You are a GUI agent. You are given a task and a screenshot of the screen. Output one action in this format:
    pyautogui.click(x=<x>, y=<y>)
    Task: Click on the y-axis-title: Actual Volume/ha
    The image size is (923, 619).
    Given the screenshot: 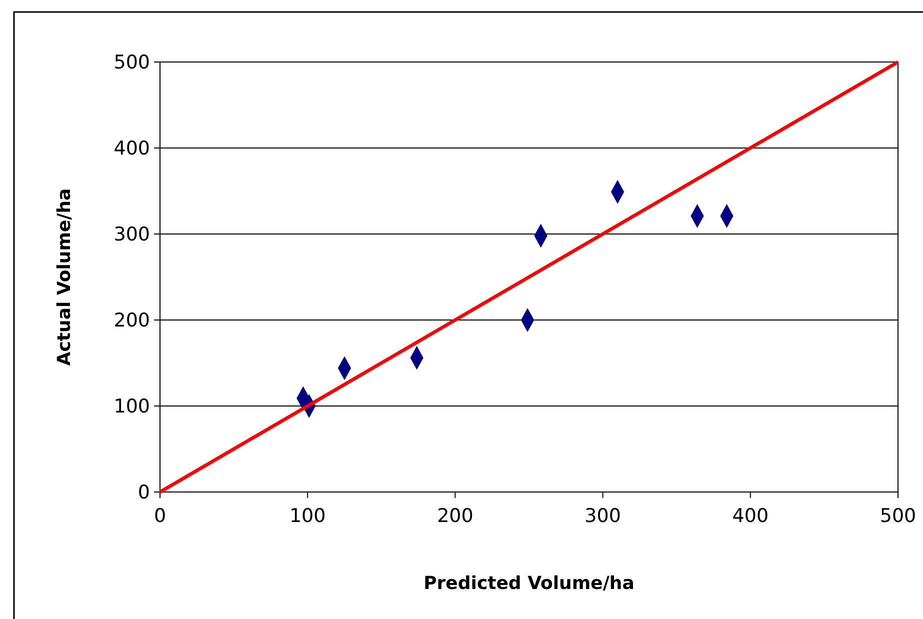 What is the action you would take?
    pyautogui.click(x=64, y=277)
    